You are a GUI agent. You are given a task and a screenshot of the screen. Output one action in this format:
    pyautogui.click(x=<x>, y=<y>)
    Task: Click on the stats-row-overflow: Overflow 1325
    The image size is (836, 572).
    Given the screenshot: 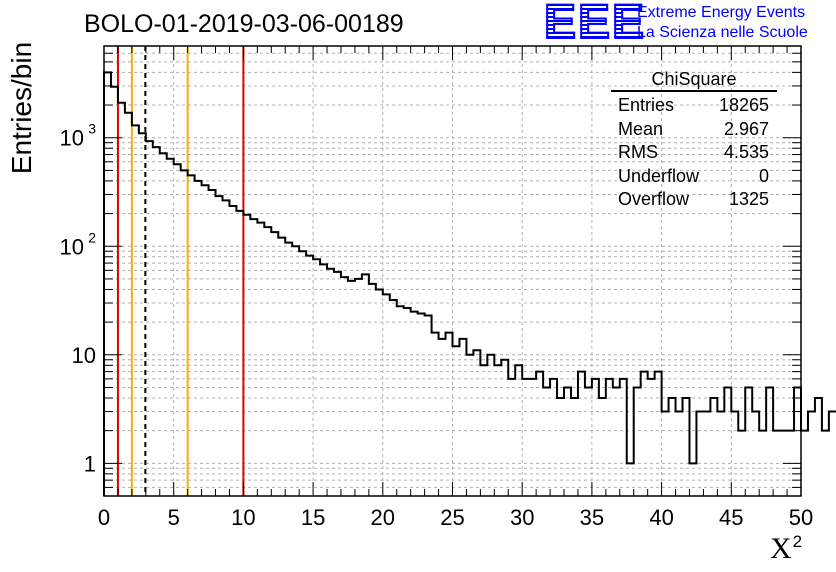 What is the action you would take?
    pyautogui.click(x=694, y=200)
    